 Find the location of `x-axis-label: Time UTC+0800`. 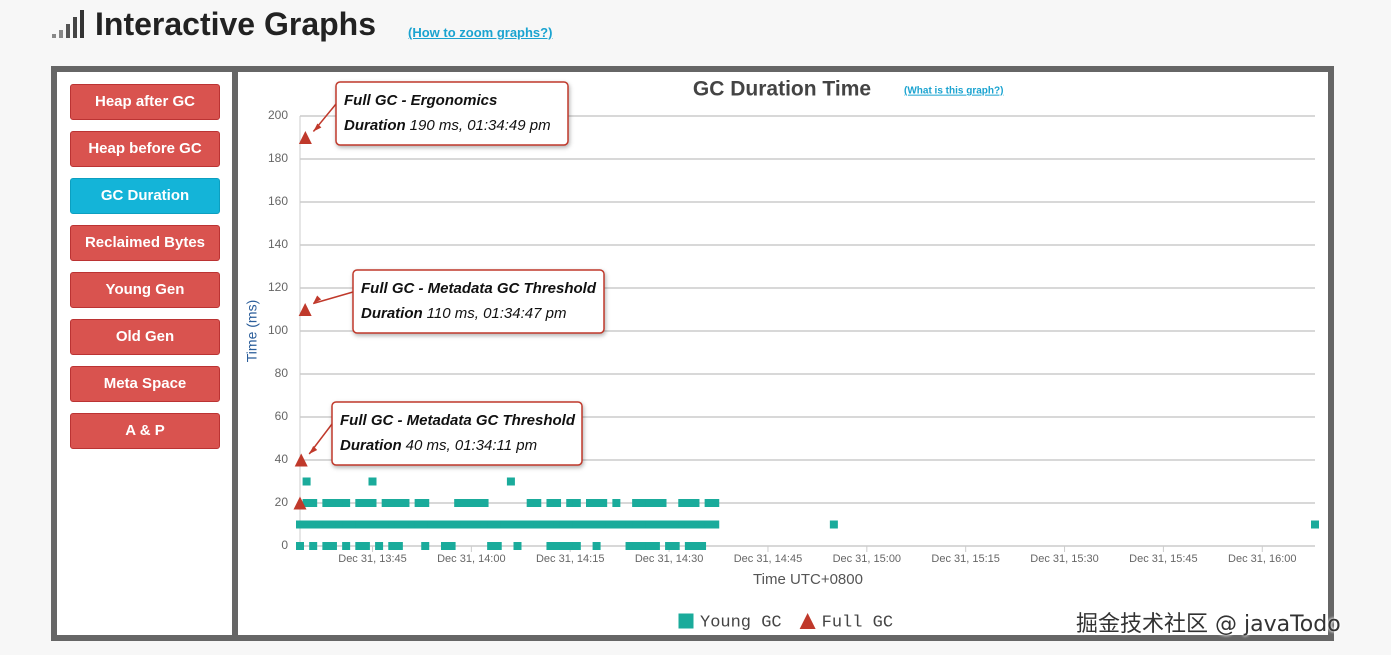

x-axis-label: Time UTC+0800 is located at coordinates (808, 579).